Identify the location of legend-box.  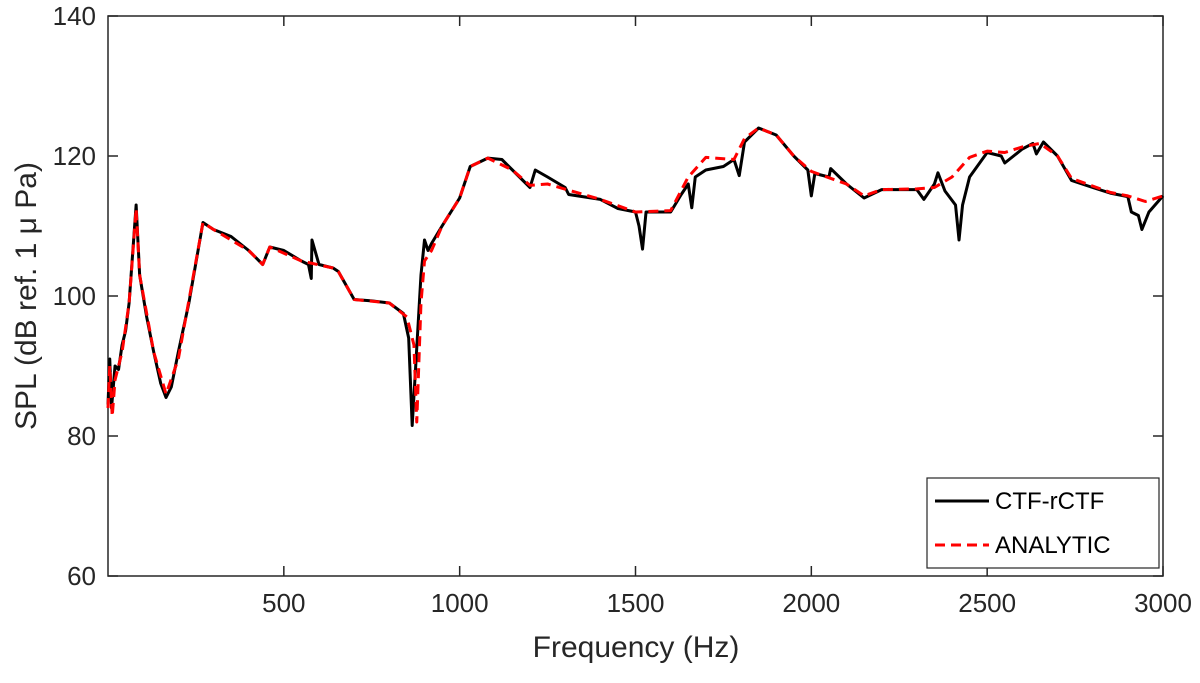
(1043, 523).